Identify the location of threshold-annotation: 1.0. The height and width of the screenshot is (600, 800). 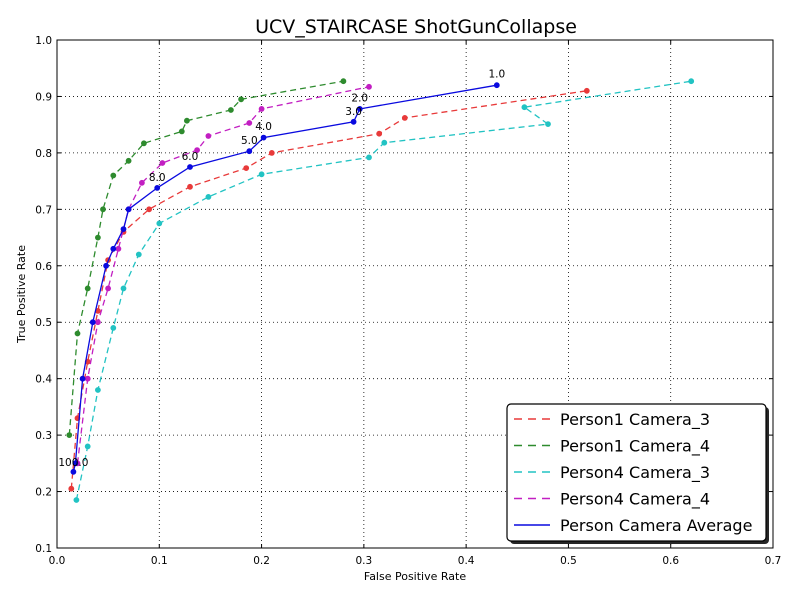
(496, 75).